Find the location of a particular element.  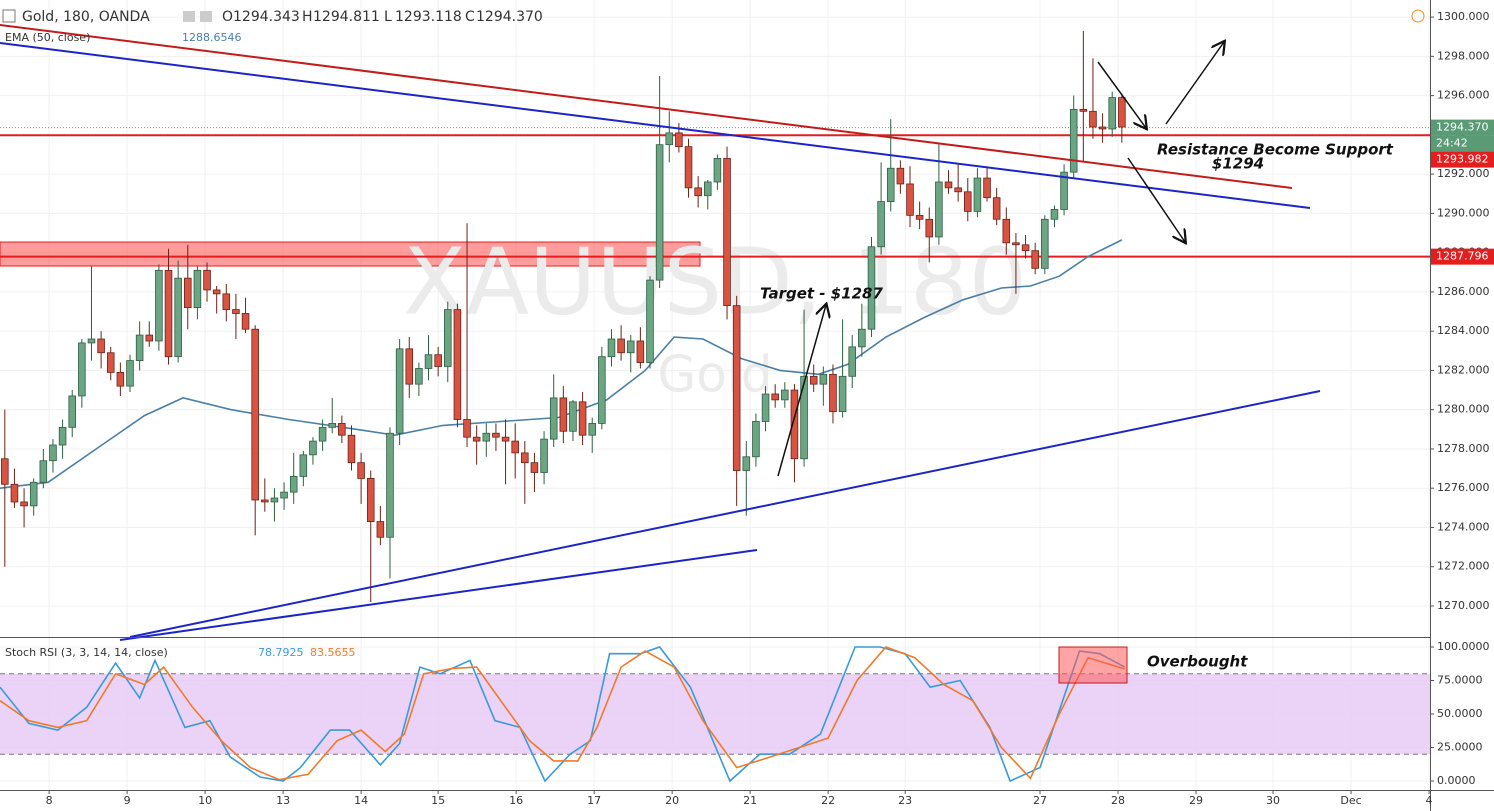

annotation: Overbought is located at coordinates (1197, 662).